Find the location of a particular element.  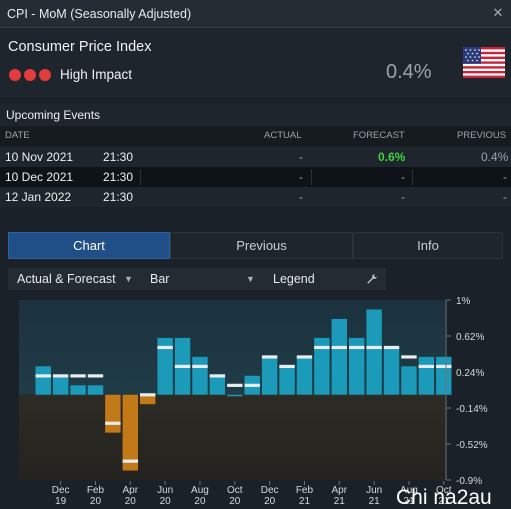

impact-label: High Impact is located at coordinates (96, 74).